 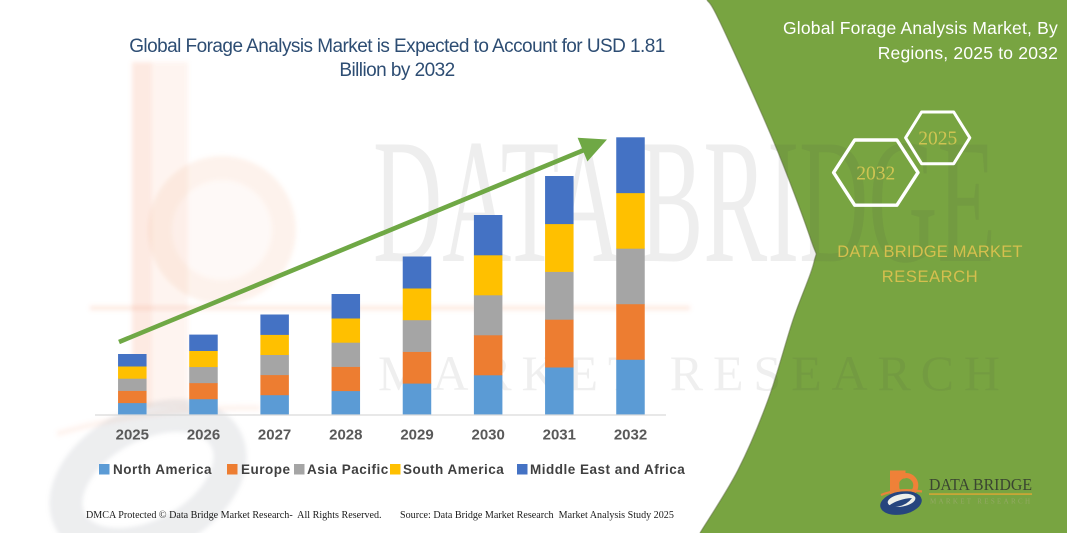 I want to click on svg-text: 2026, so click(x=203, y=435).